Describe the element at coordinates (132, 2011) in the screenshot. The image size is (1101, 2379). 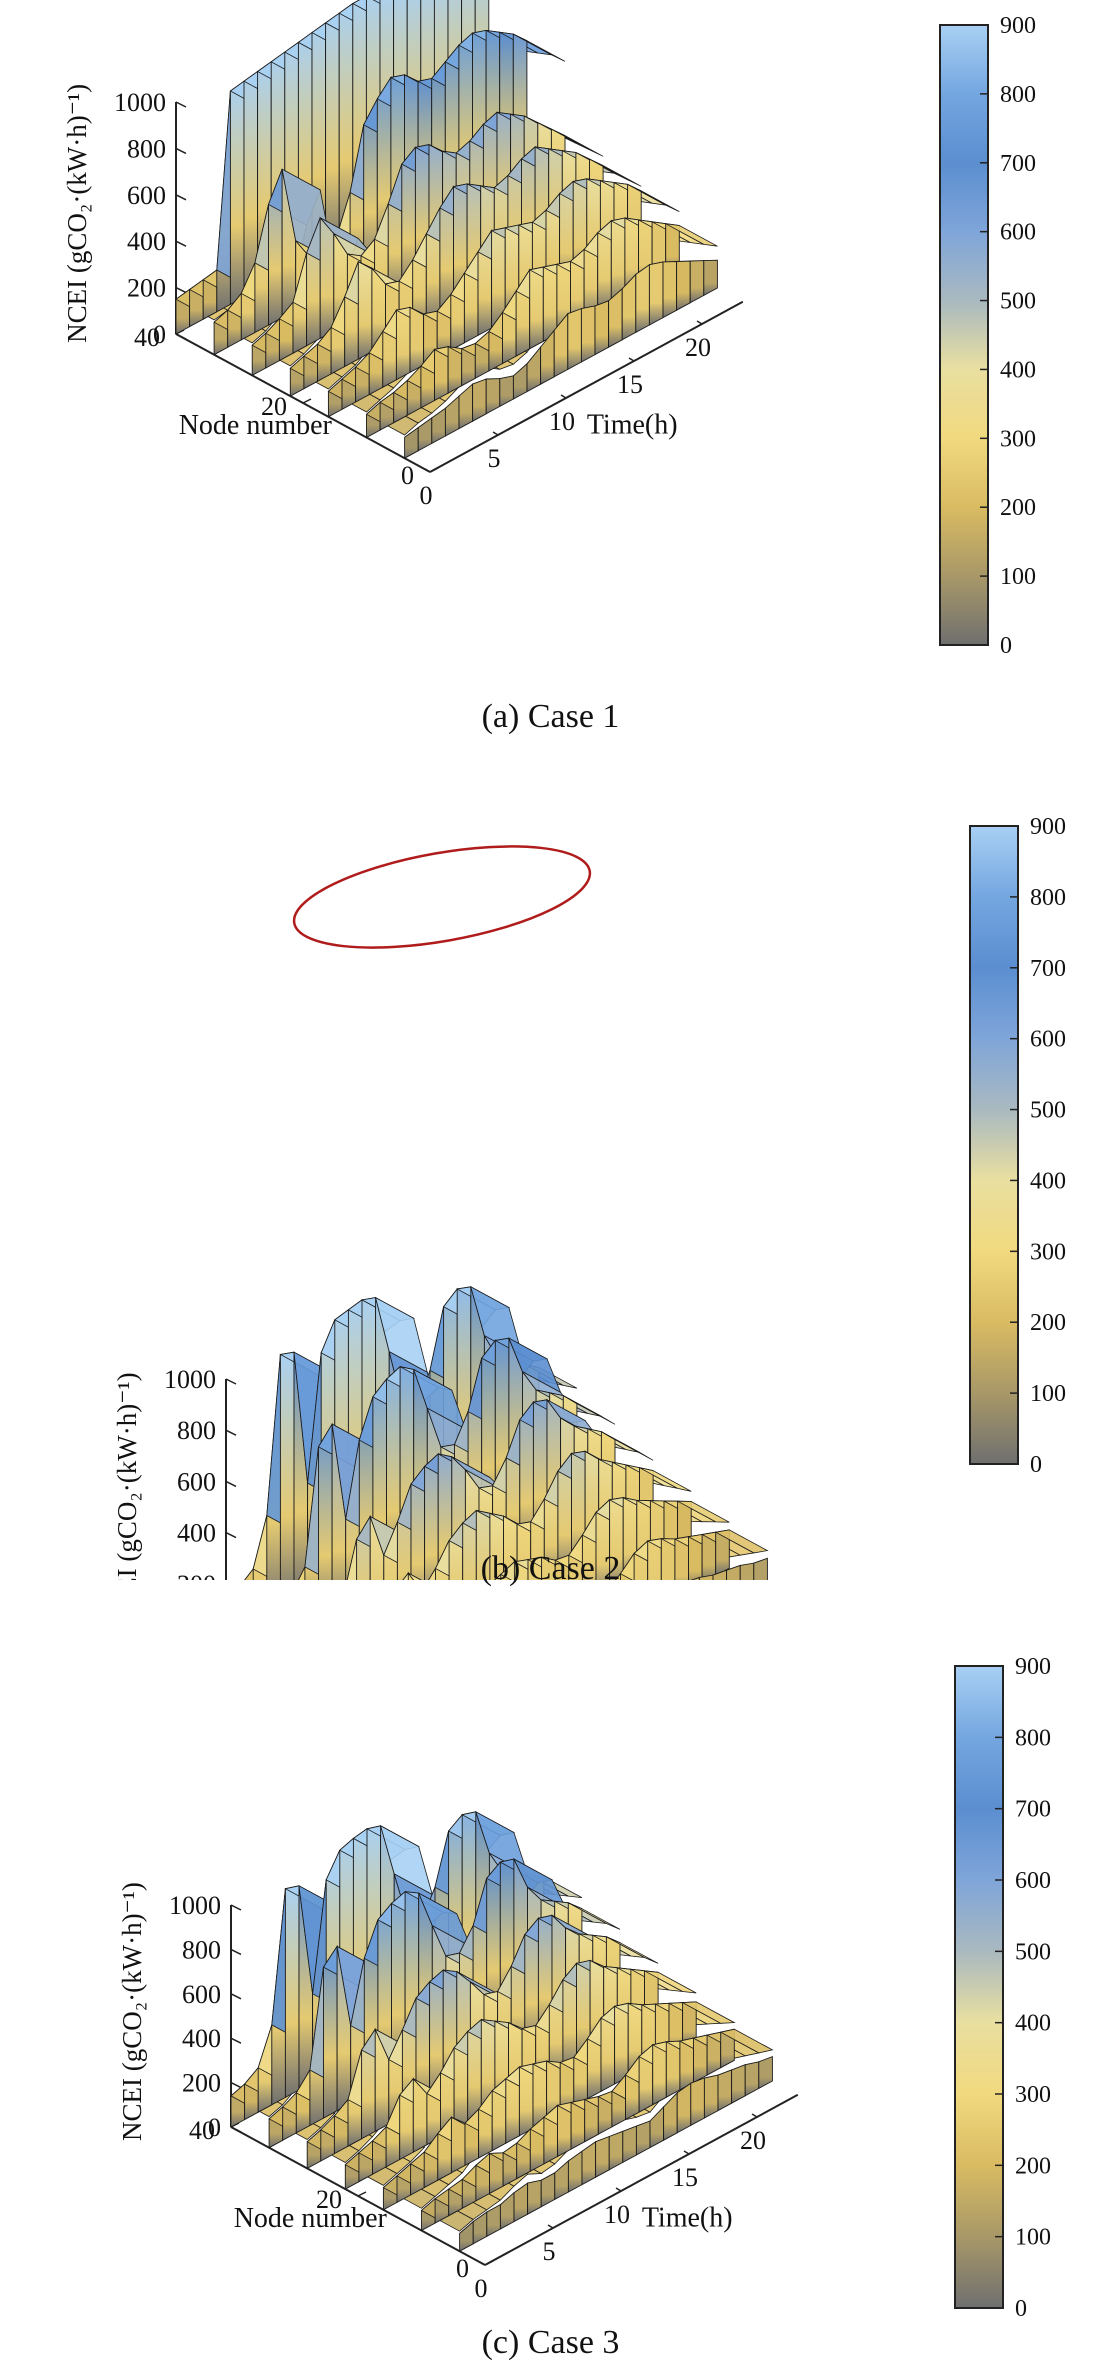
I see `z-axis-label: NCEI (gCO₂·(kW·h)⁻¹)` at that location.